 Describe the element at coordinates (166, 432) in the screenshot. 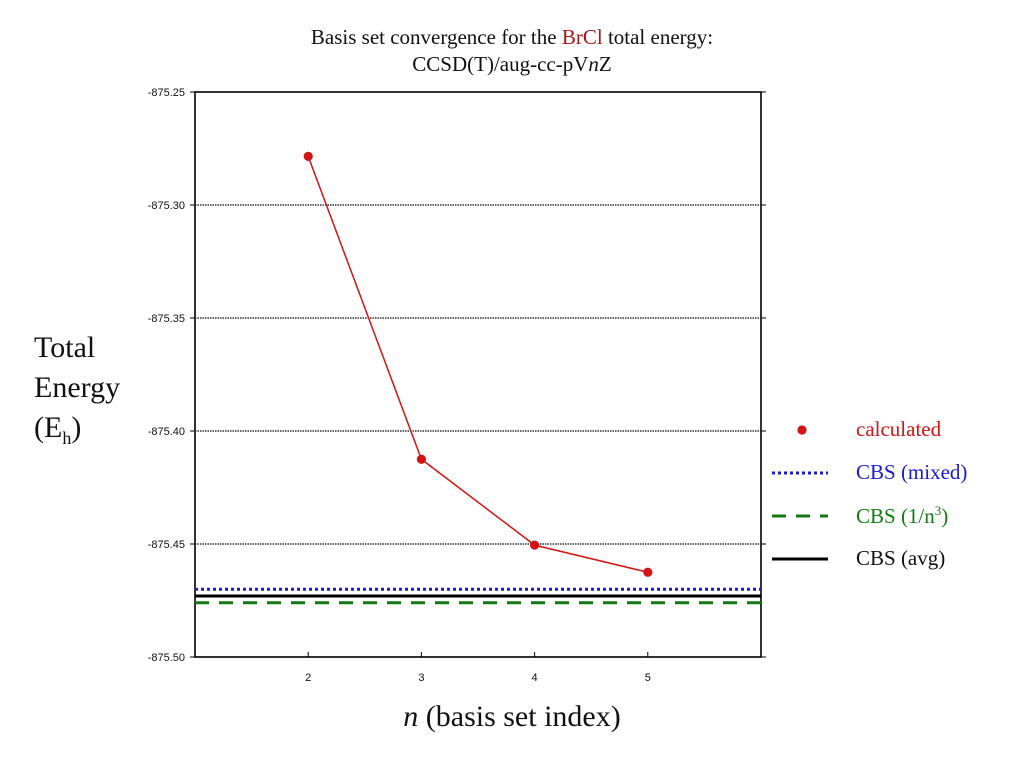

I see `y-tick-label: -875.40` at that location.